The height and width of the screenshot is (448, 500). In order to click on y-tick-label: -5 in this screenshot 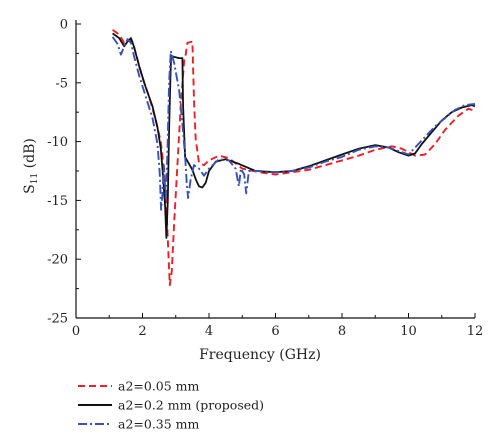, I will do `click(61, 83)`.